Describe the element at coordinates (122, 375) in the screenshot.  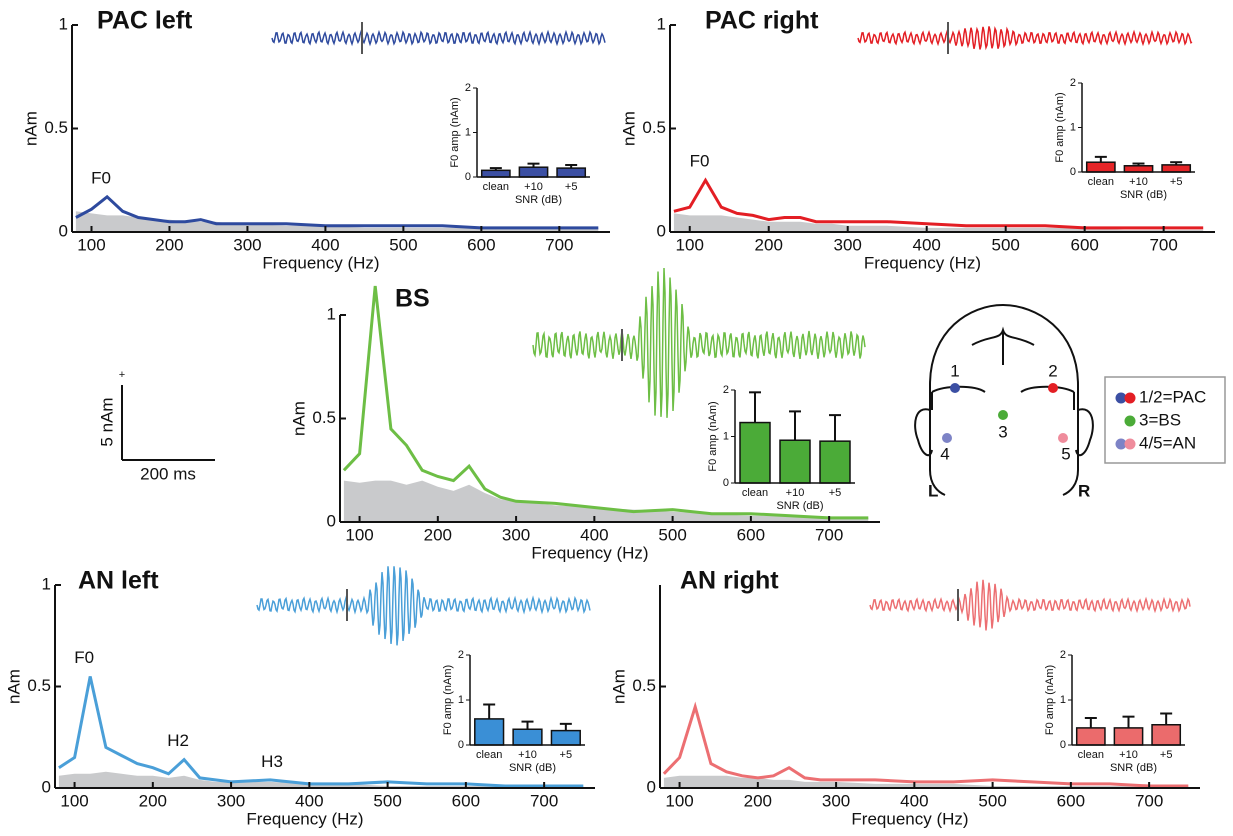
I see `scale-bar-sign: +` at that location.